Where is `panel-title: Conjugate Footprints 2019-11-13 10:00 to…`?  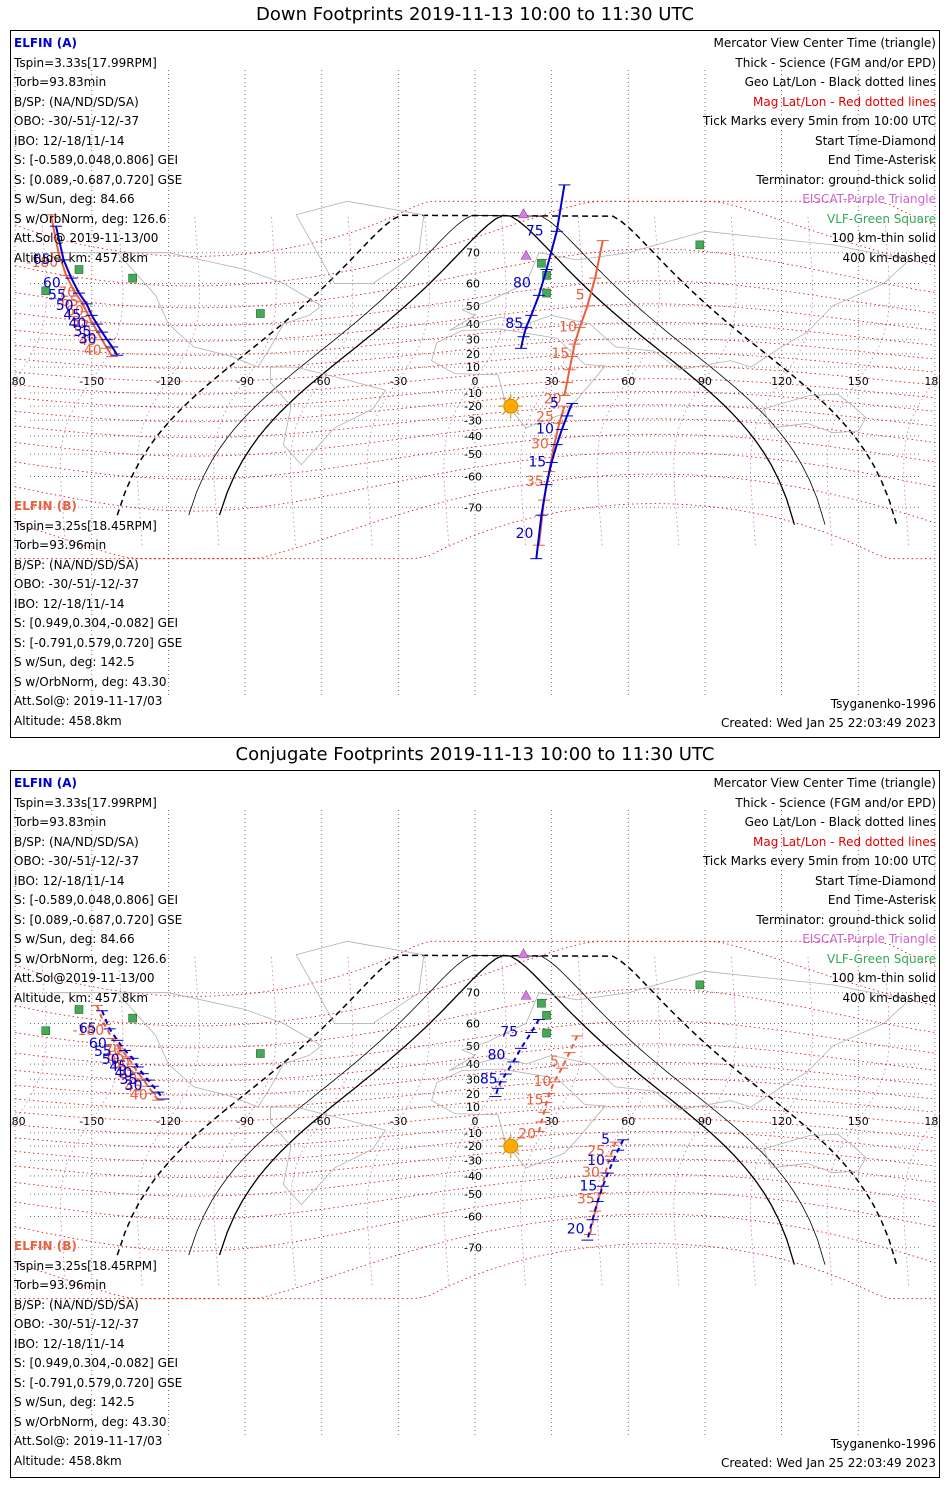 panel-title: Conjugate Footprints 2019-11-13 10:00 to… is located at coordinates (475, 754).